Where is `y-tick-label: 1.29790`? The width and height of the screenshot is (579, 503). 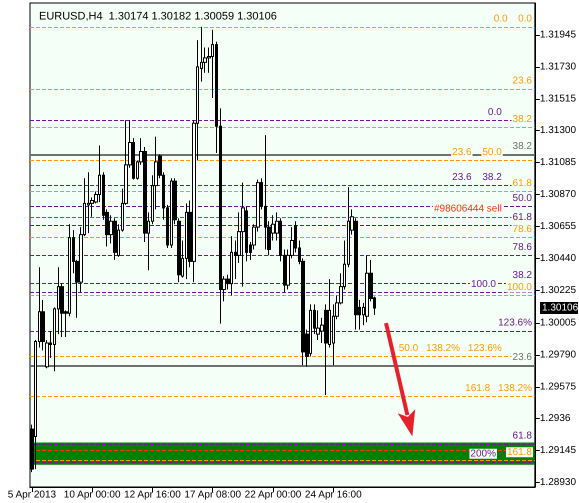
y-tick-label: 1.29790 is located at coordinates (558, 354).